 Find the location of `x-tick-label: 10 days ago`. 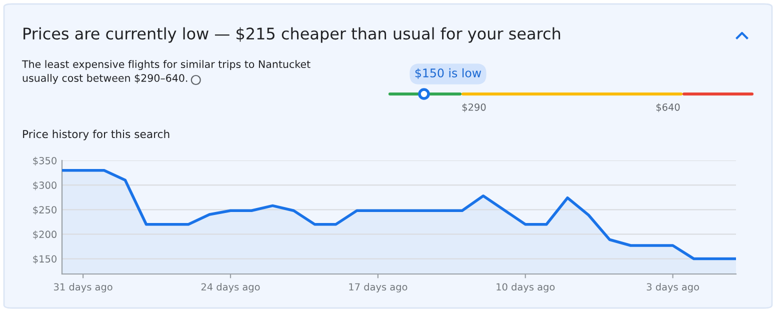

x-tick-label: 10 days ago is located at coordinates (525, 287).